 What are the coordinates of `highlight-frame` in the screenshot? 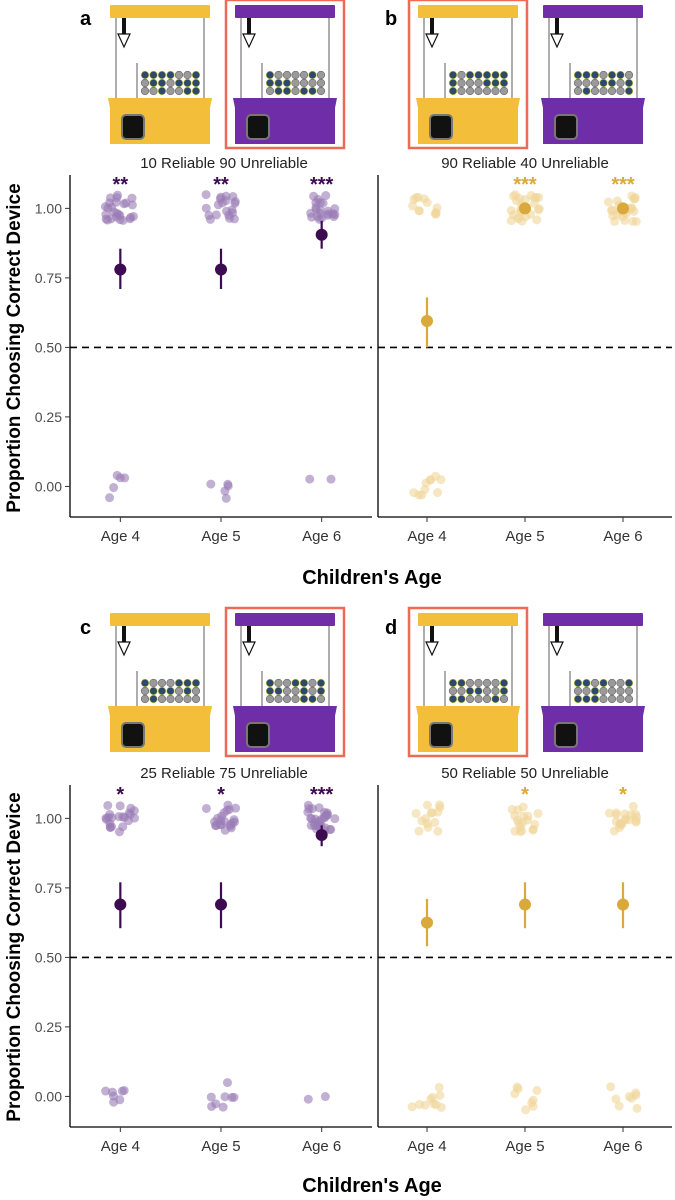 It's located at (468, 682).